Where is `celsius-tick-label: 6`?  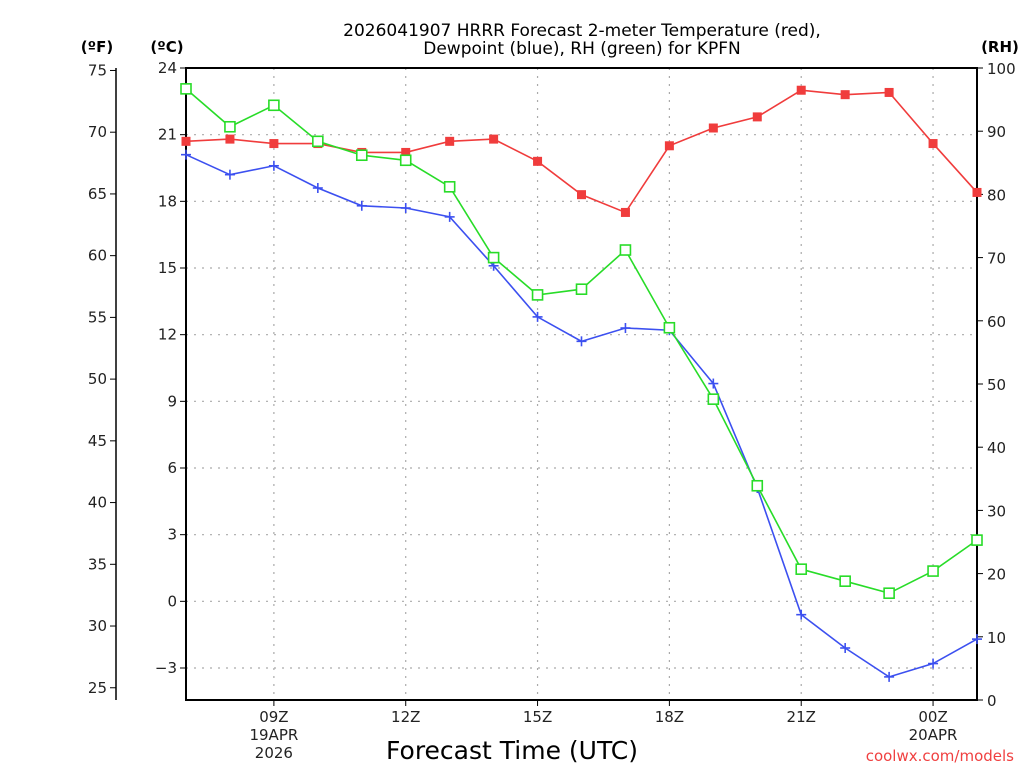 celsius-tick-label: 6 is located at coordinates (172, 468).